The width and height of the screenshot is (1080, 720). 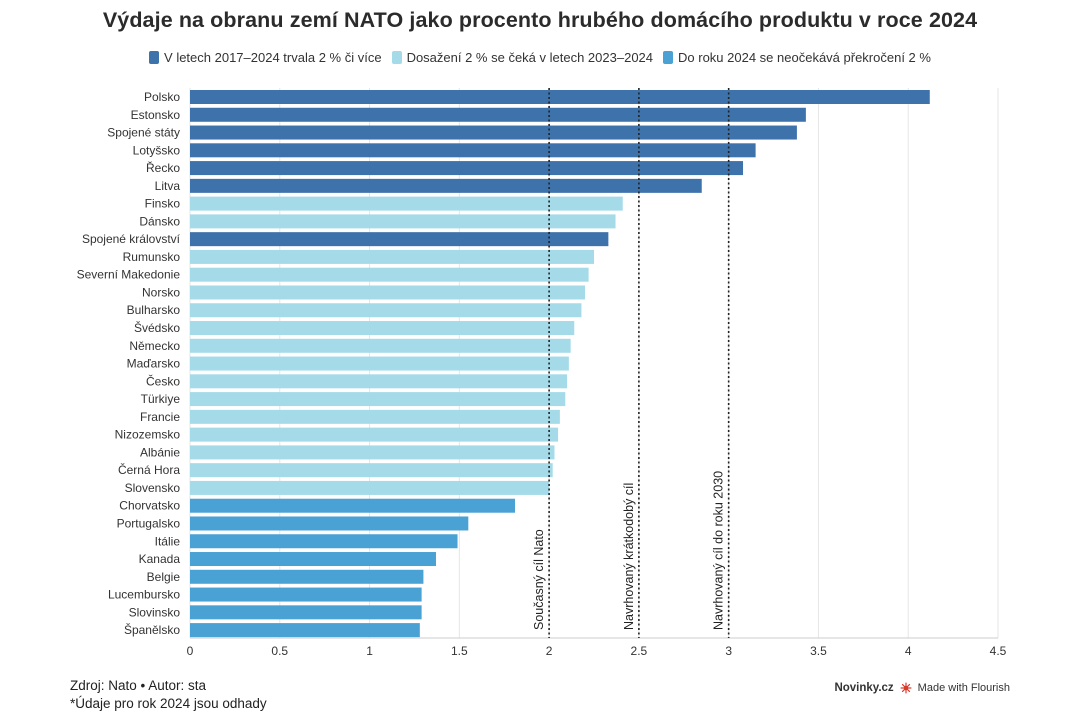 What do you see at coordinates (138, 685) in the screenshot?
I see `source-text: Zdroj: Nato • Autor: sta` at bounding box center [138, 685].